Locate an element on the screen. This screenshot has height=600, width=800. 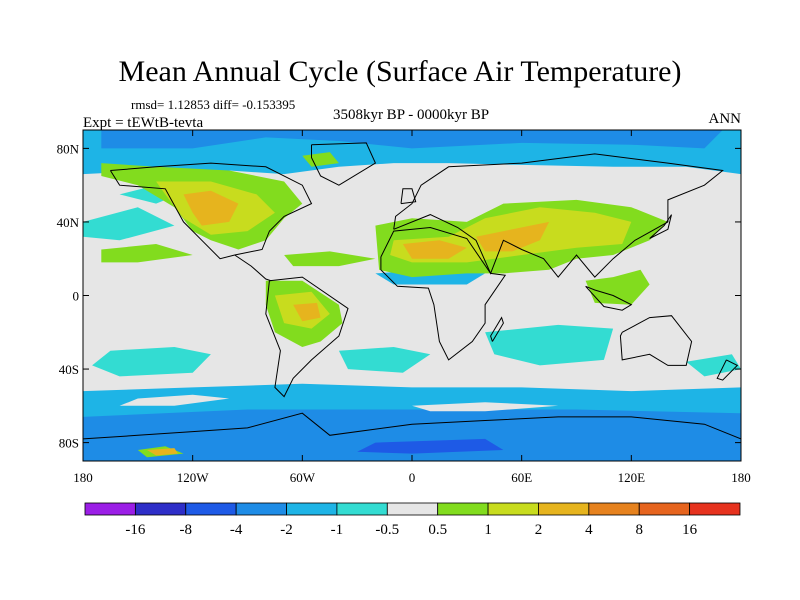
field-maritime-se-asia is located at coordinates (617, 287).